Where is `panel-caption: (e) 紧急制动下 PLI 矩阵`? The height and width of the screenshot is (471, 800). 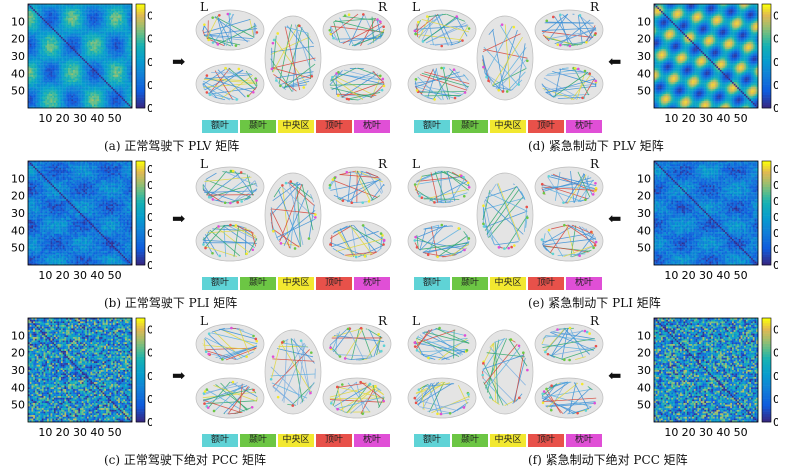 panel-caption: (e) 紧急制动下 PLI 矩阵 is located at coordinates (594, 302).